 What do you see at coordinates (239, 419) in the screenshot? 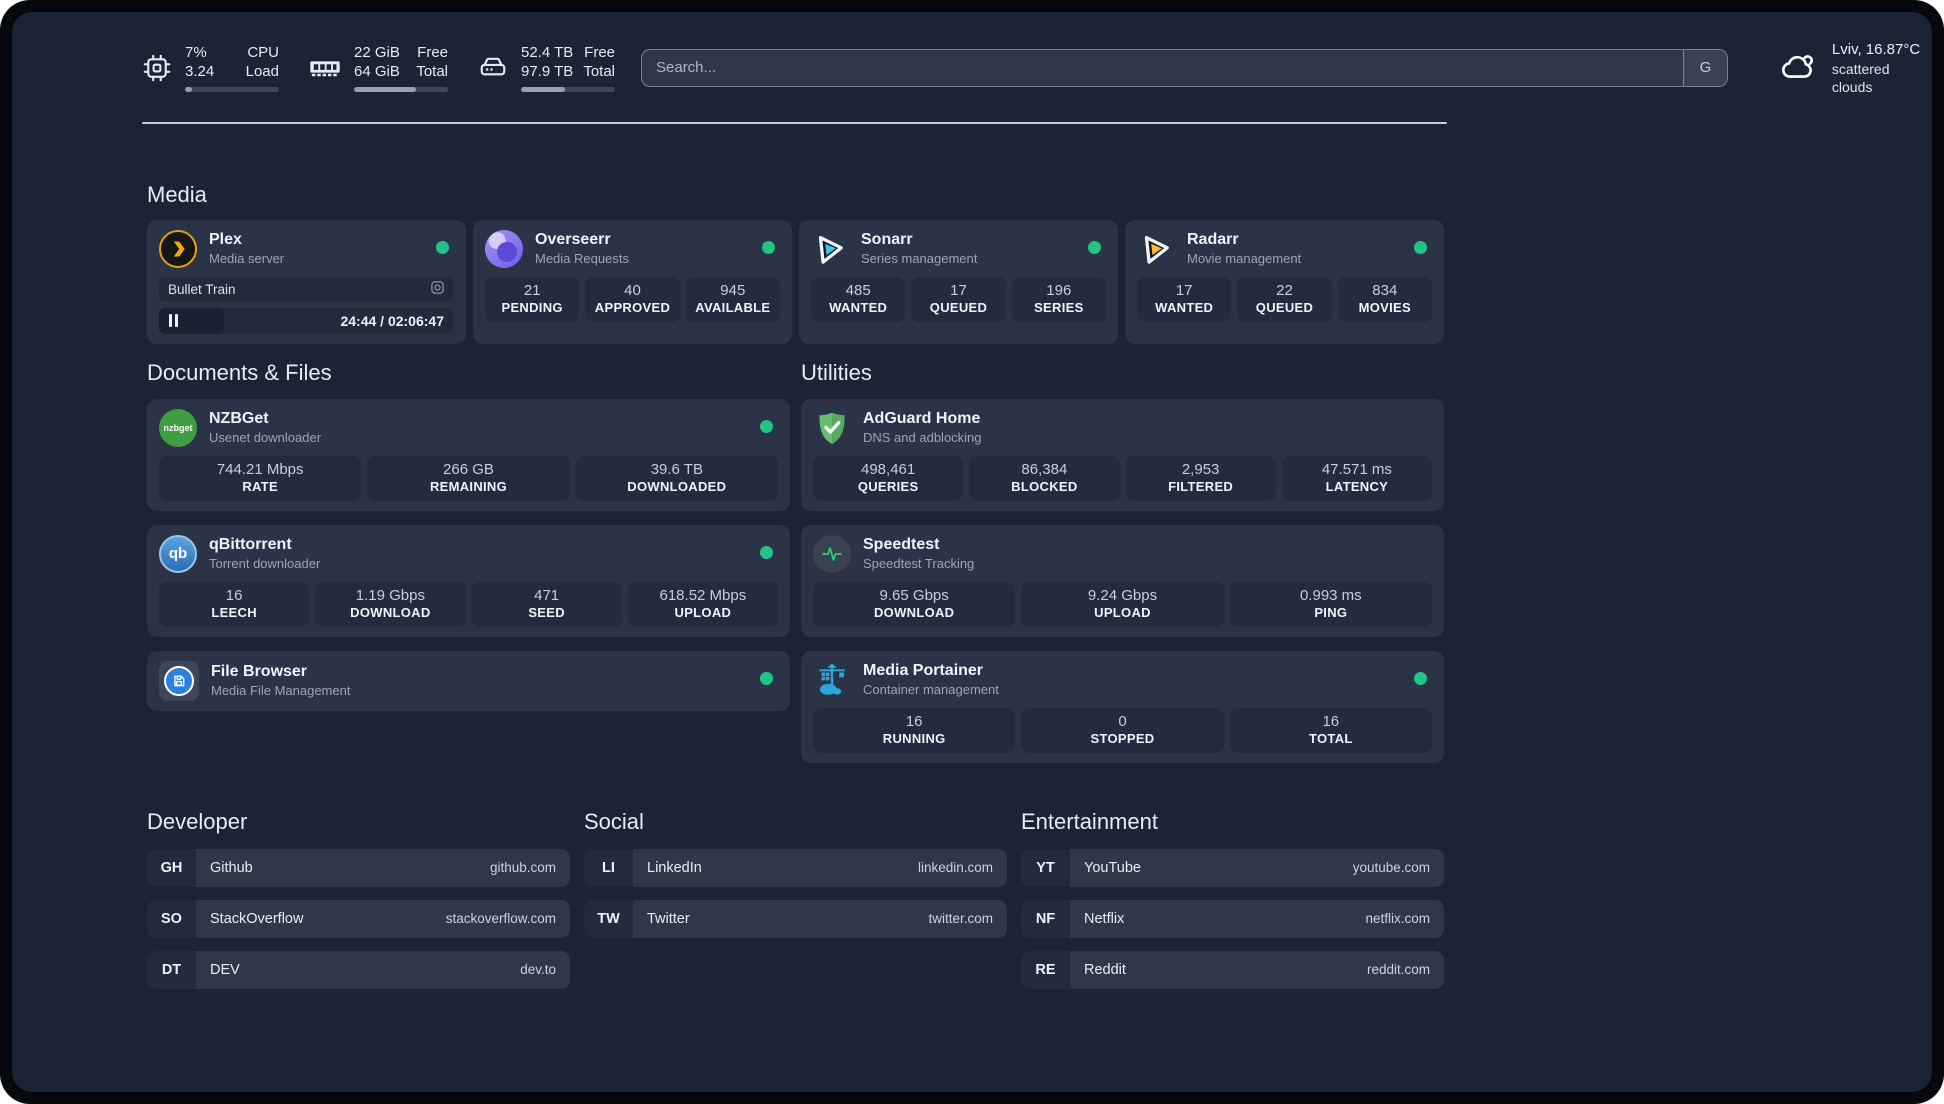
I see `app-name: NZBGet` at bounding box center [239, 419].